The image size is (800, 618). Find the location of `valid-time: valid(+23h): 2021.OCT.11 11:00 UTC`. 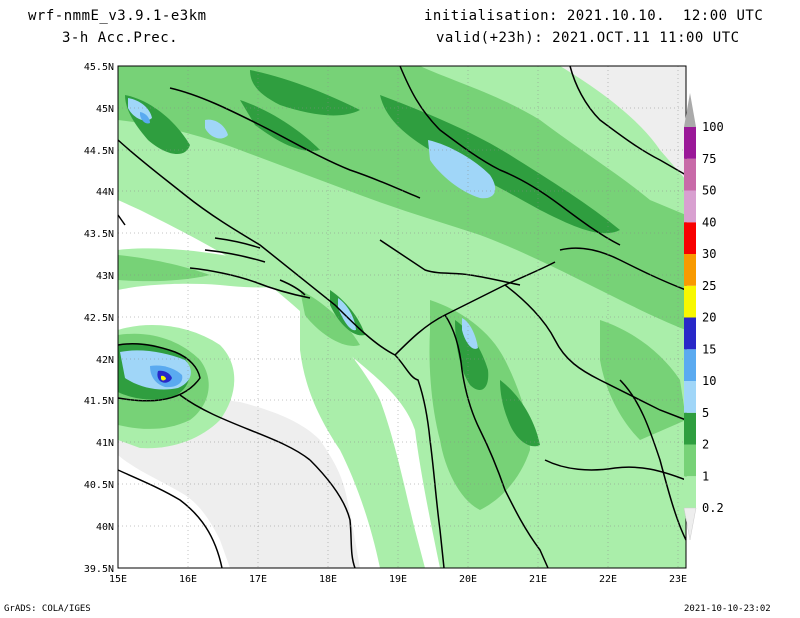

valid-time: valid(+23h): 2021.OCT.11 11:00 UTC is located at coordinates (588, 38).